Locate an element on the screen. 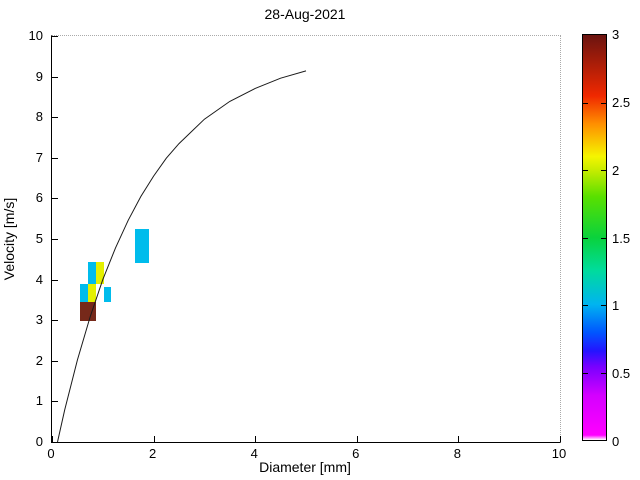 This screenshot has width=640, height=480. y-tick-label: 3 is located at coordinates (39, 320).